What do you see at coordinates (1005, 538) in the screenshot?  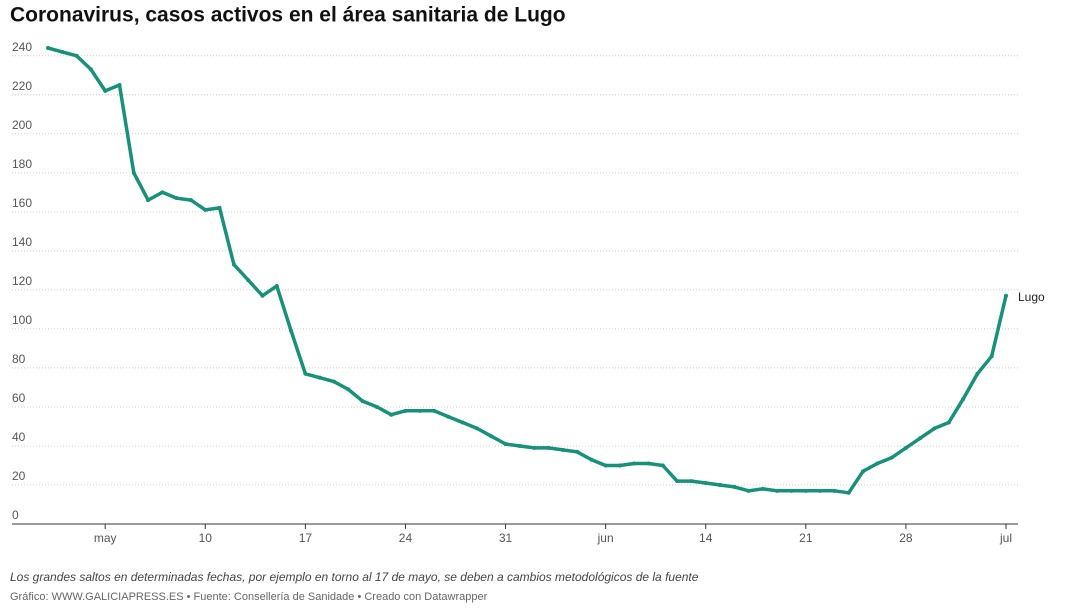 I see `x-tick-label: jul` at bounding box center [1005, 538].